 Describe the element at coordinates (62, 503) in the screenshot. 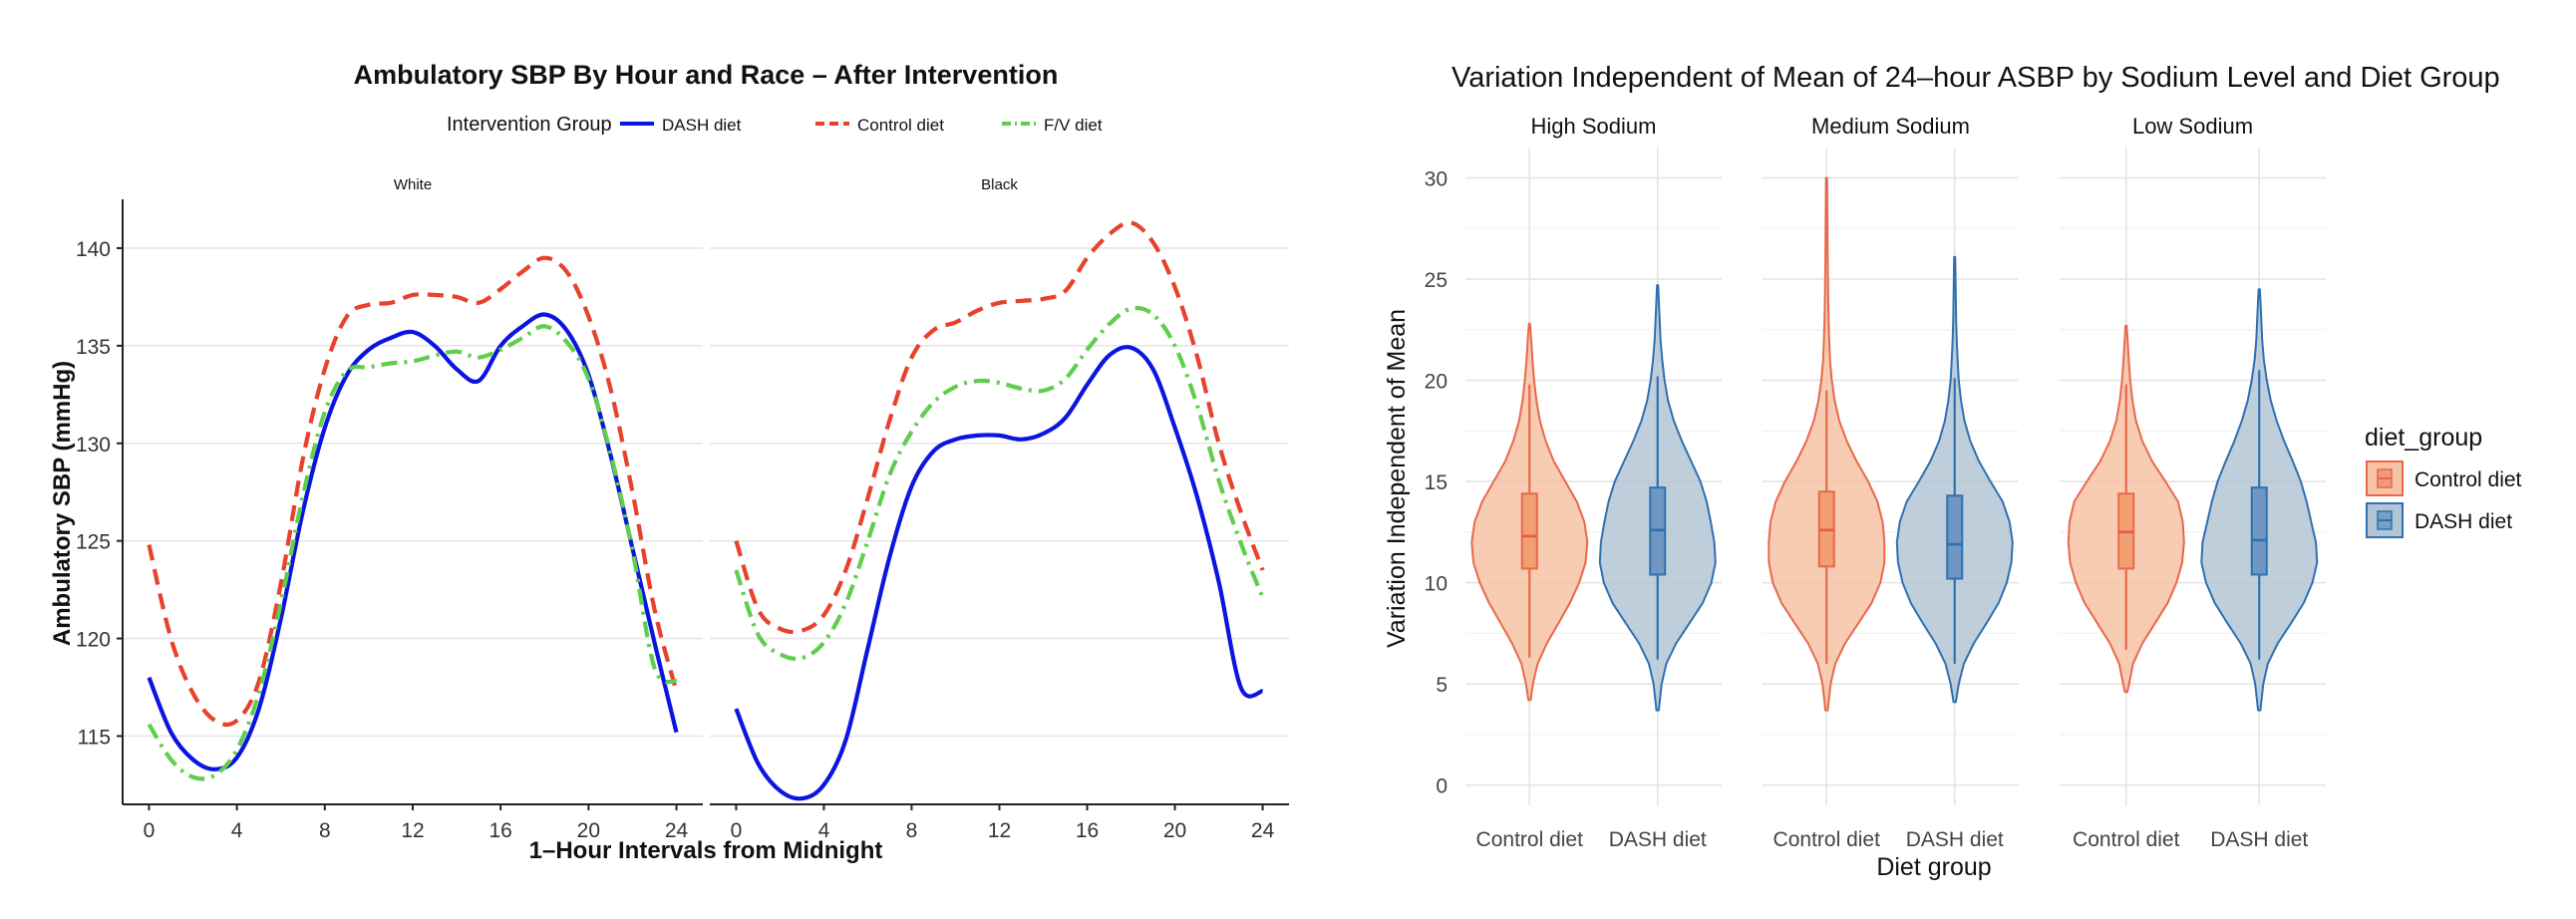

I see `y-axis-label: Ambulatory SBP (mmHg)` at that location.